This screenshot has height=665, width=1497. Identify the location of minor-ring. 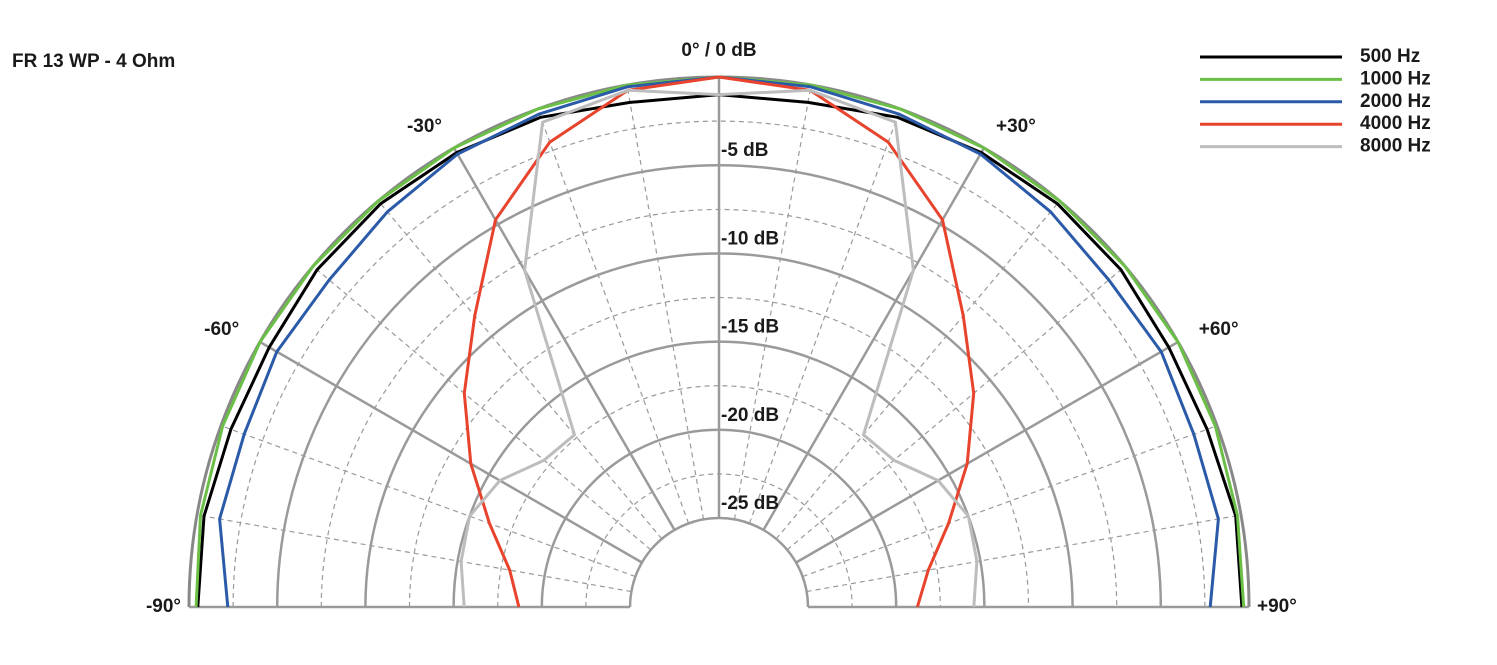
(719, 496).